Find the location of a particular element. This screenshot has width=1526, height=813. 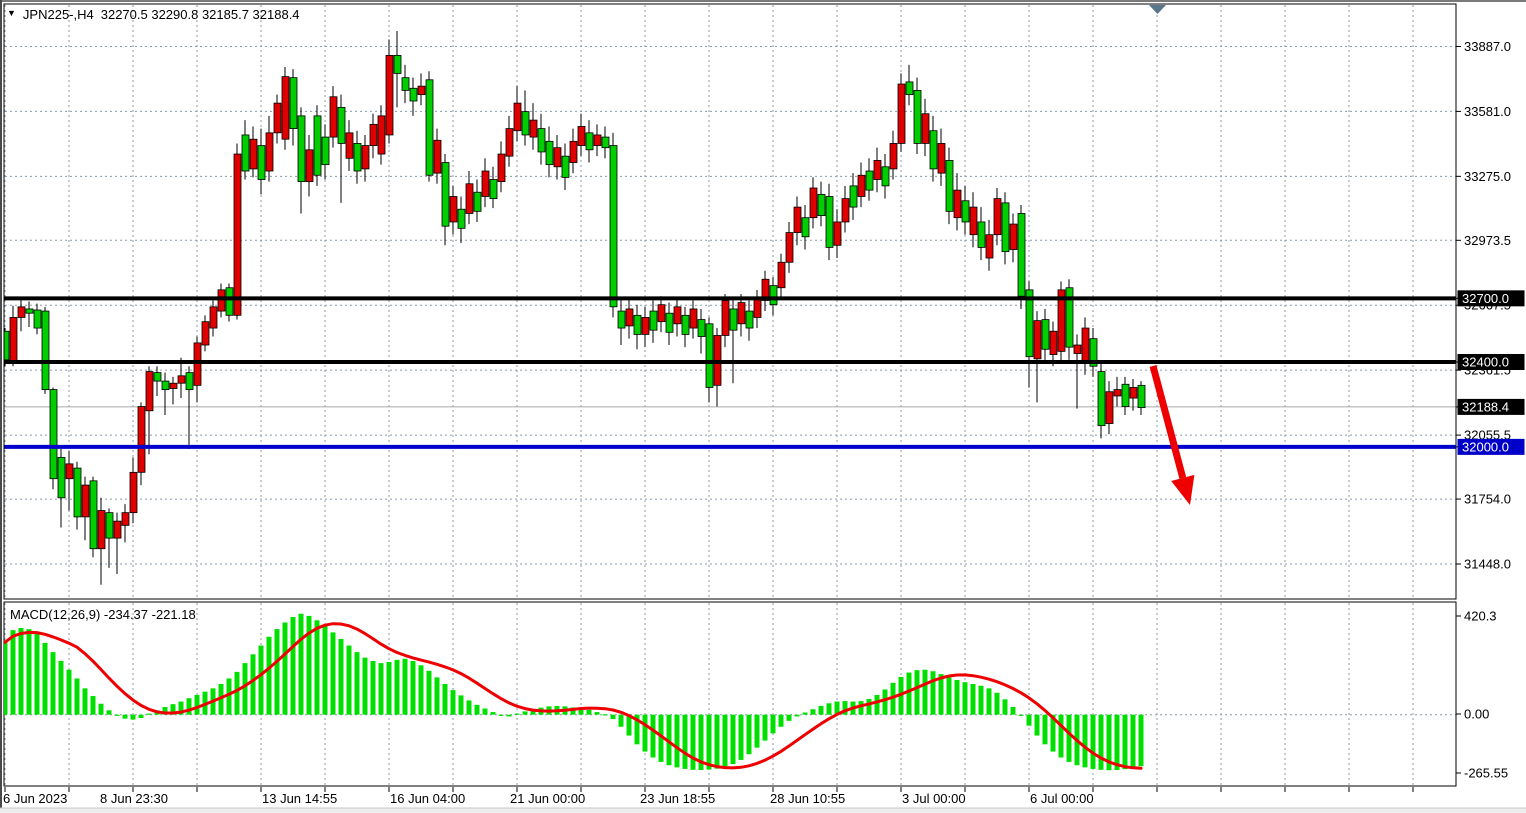

time-axis-label: 16 Jun 04:00 is located at coordinates (427, 798).